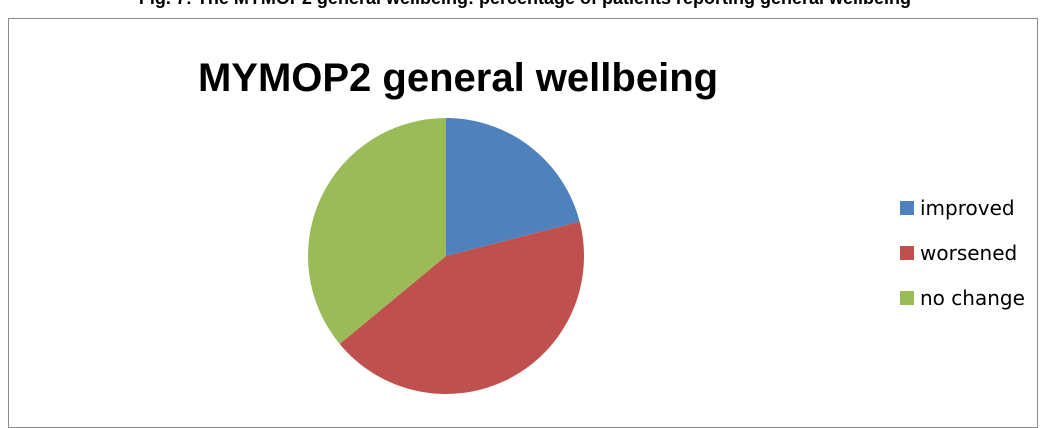  I want to click on legend-item-worsened: worsened, so click(962, 253).